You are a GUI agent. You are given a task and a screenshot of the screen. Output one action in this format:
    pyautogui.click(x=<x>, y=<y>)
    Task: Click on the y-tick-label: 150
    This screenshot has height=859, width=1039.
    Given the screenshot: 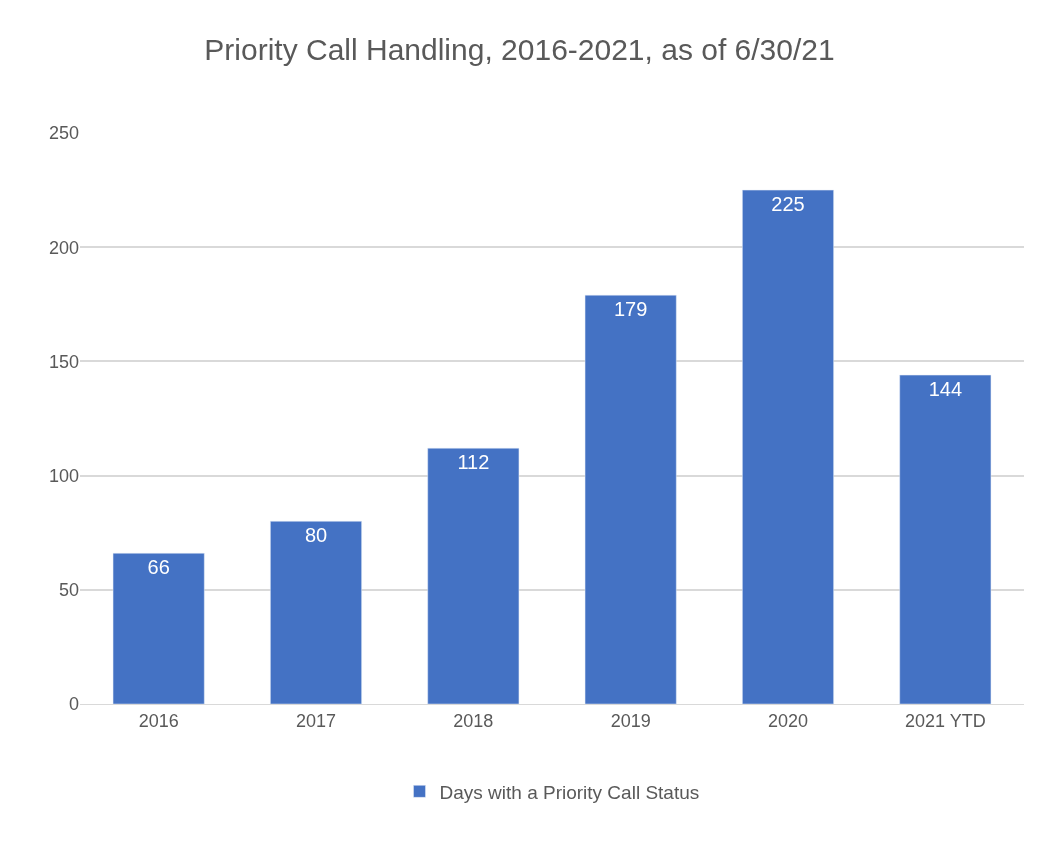 What is the action you would take?
    pyautogui.click(x=63, y=361)
    